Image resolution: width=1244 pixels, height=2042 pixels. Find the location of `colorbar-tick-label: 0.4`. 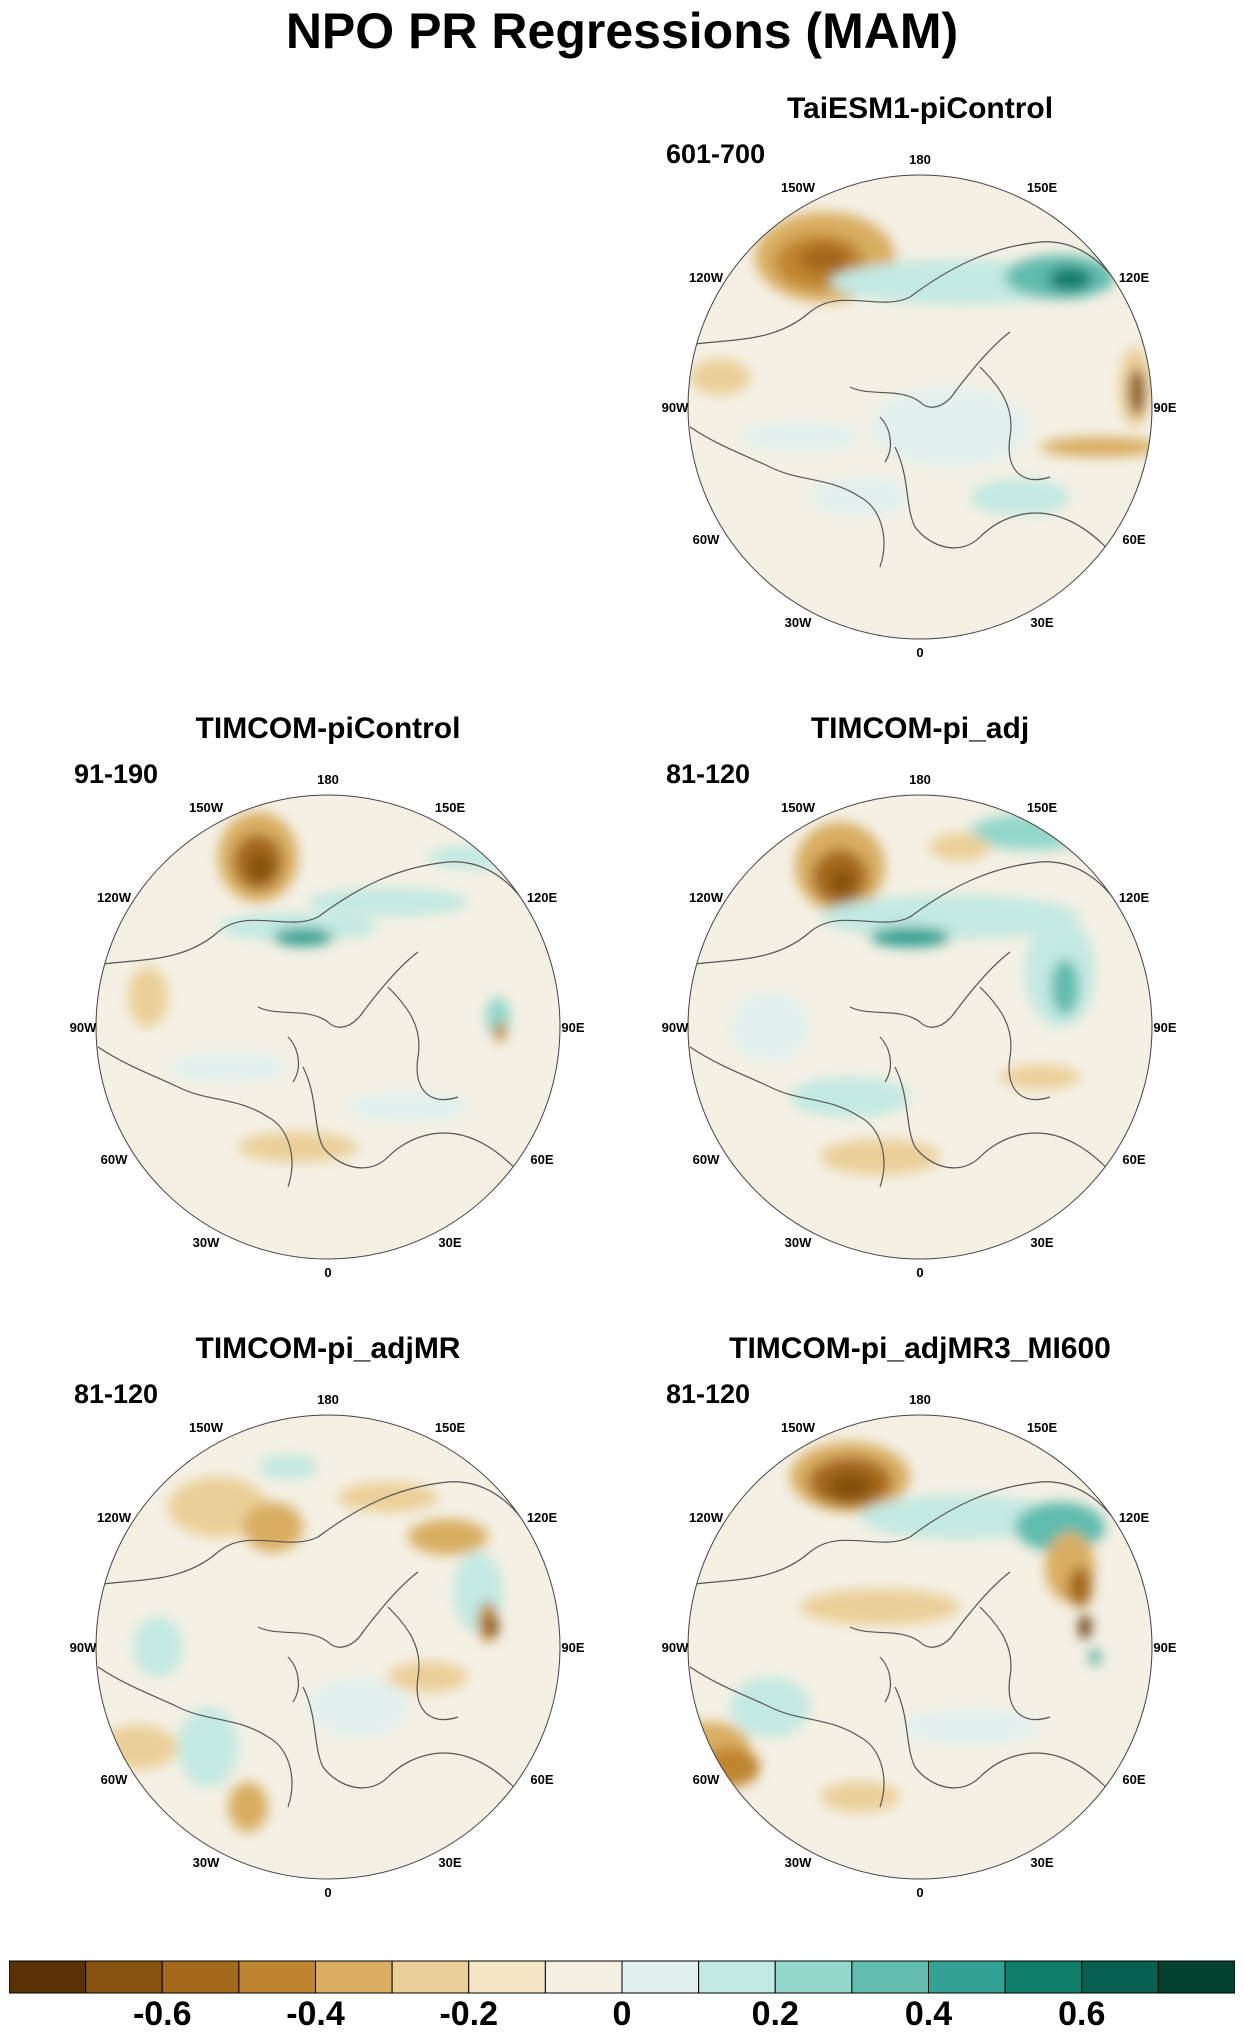

colorbar-tick-label: 0.4 is located at coordinates (928, 2014).